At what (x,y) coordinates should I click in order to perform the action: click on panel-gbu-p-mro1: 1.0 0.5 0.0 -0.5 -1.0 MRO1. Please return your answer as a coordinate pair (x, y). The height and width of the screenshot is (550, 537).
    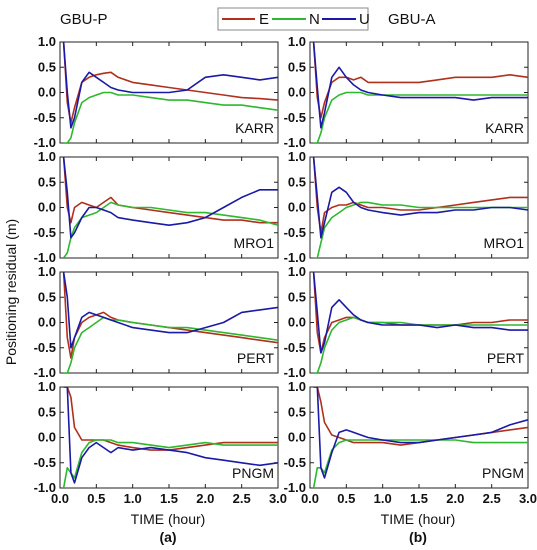
    Looking at the image, I should click on (156, 207).